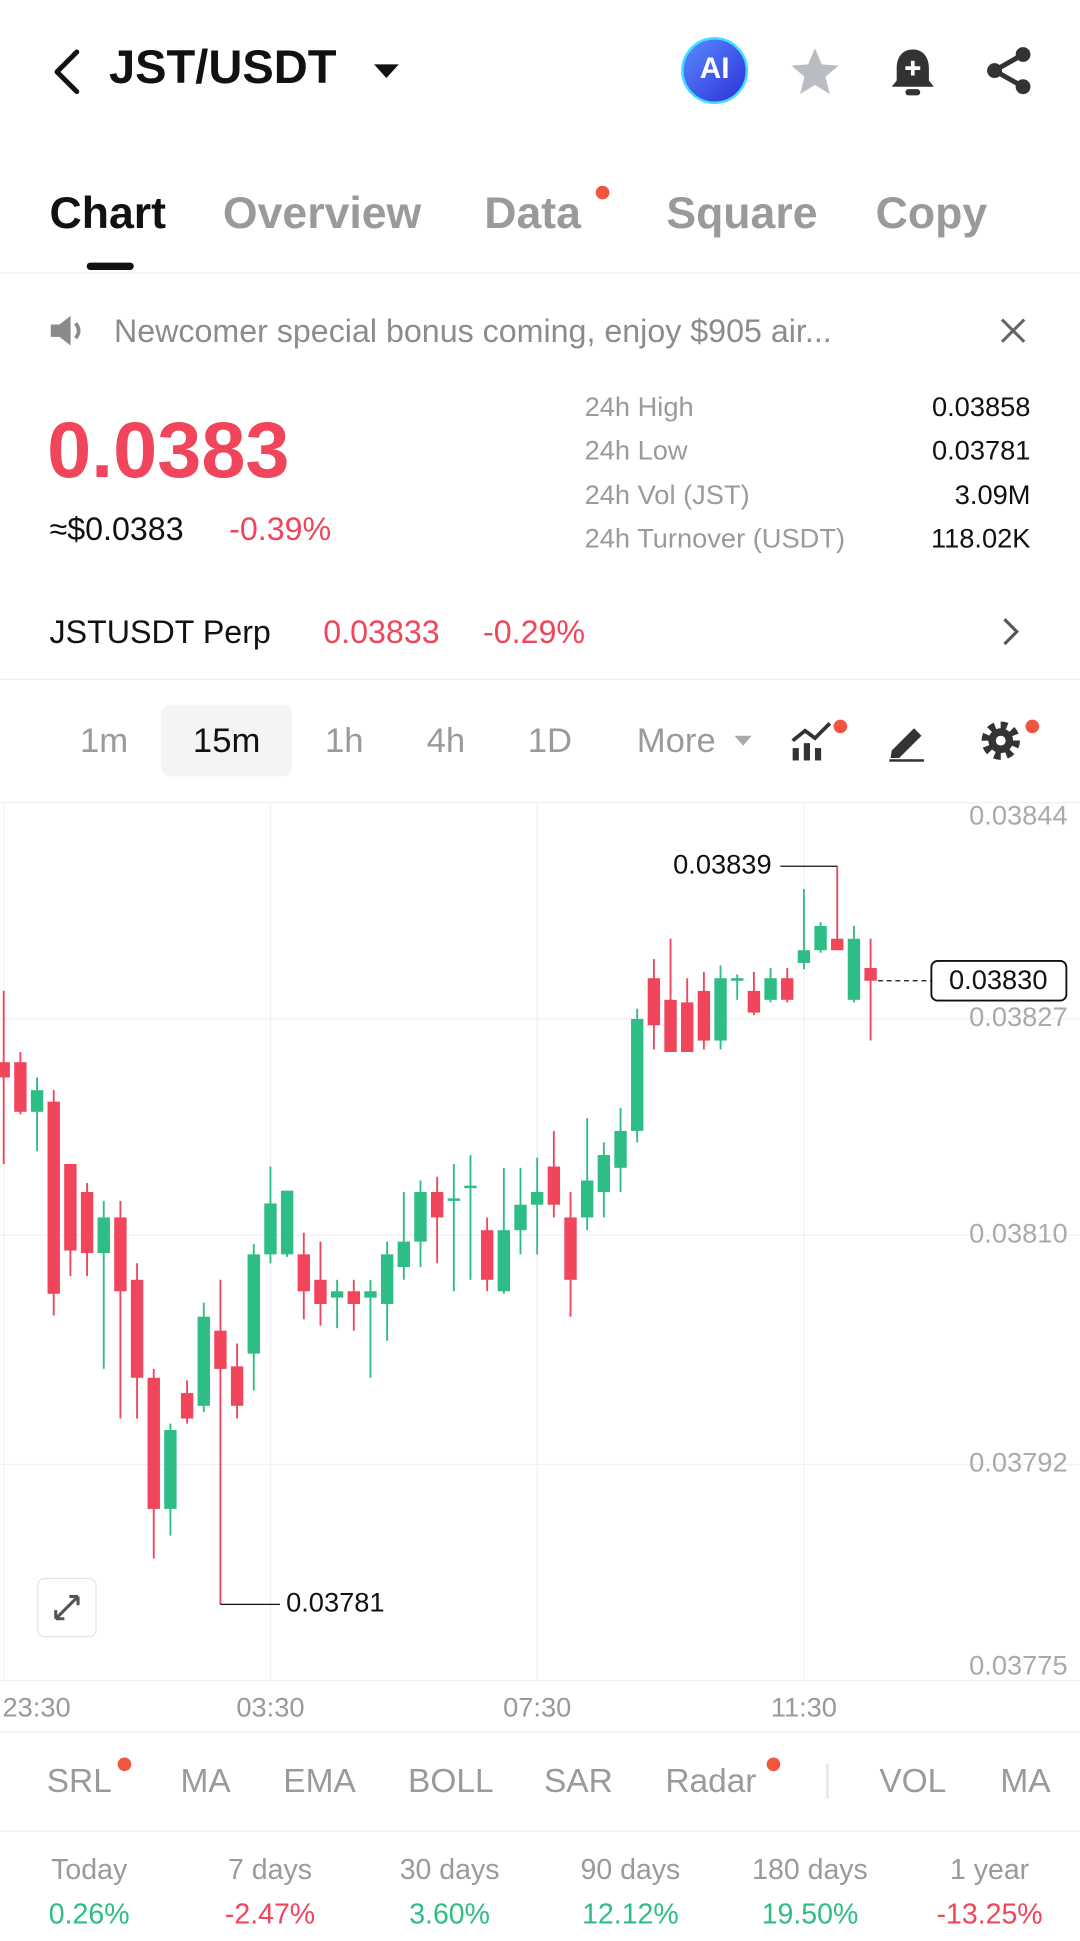  Describe the element at coordinates (322, 212) in the screenshot. I see `tab: Overview` at that location.